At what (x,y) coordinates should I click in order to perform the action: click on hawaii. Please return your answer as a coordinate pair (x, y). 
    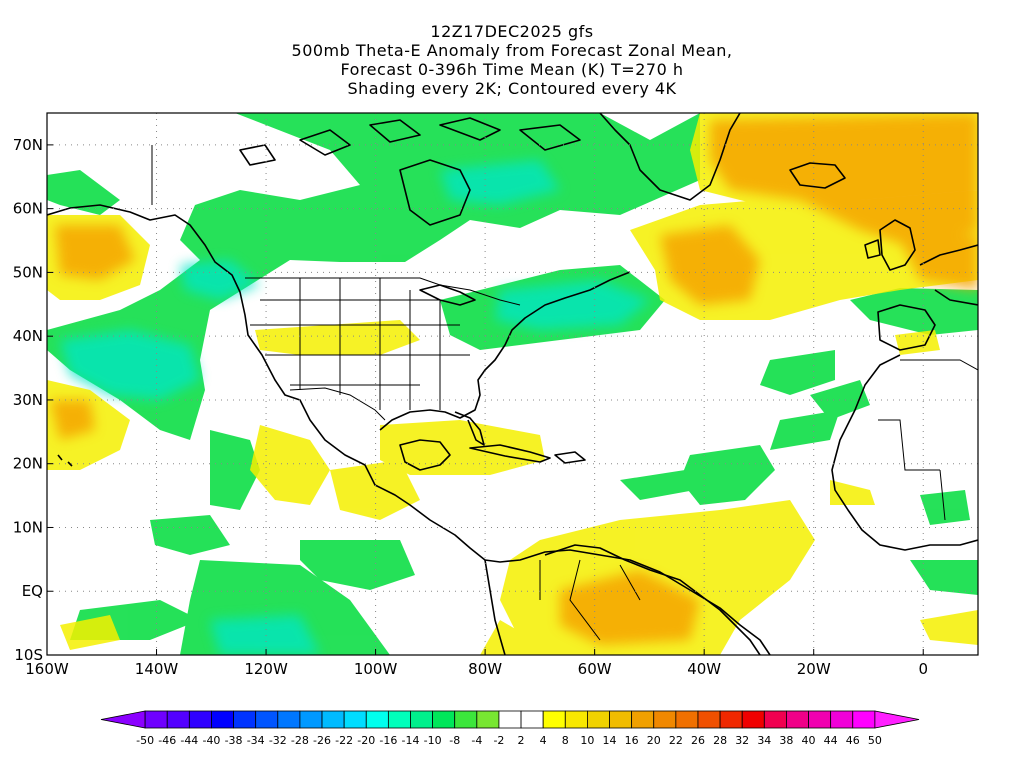
    Looking at the image, I should click on (65, 460).